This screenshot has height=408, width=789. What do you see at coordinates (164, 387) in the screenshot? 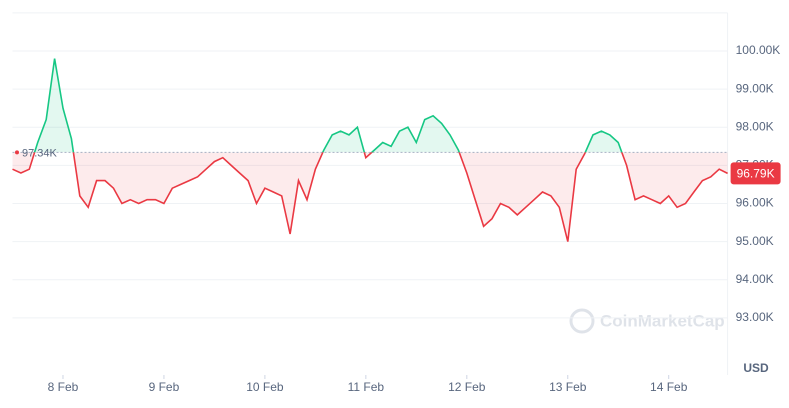
I see `x-tick-label: 9 Feb` at bounding box center [164, 387].